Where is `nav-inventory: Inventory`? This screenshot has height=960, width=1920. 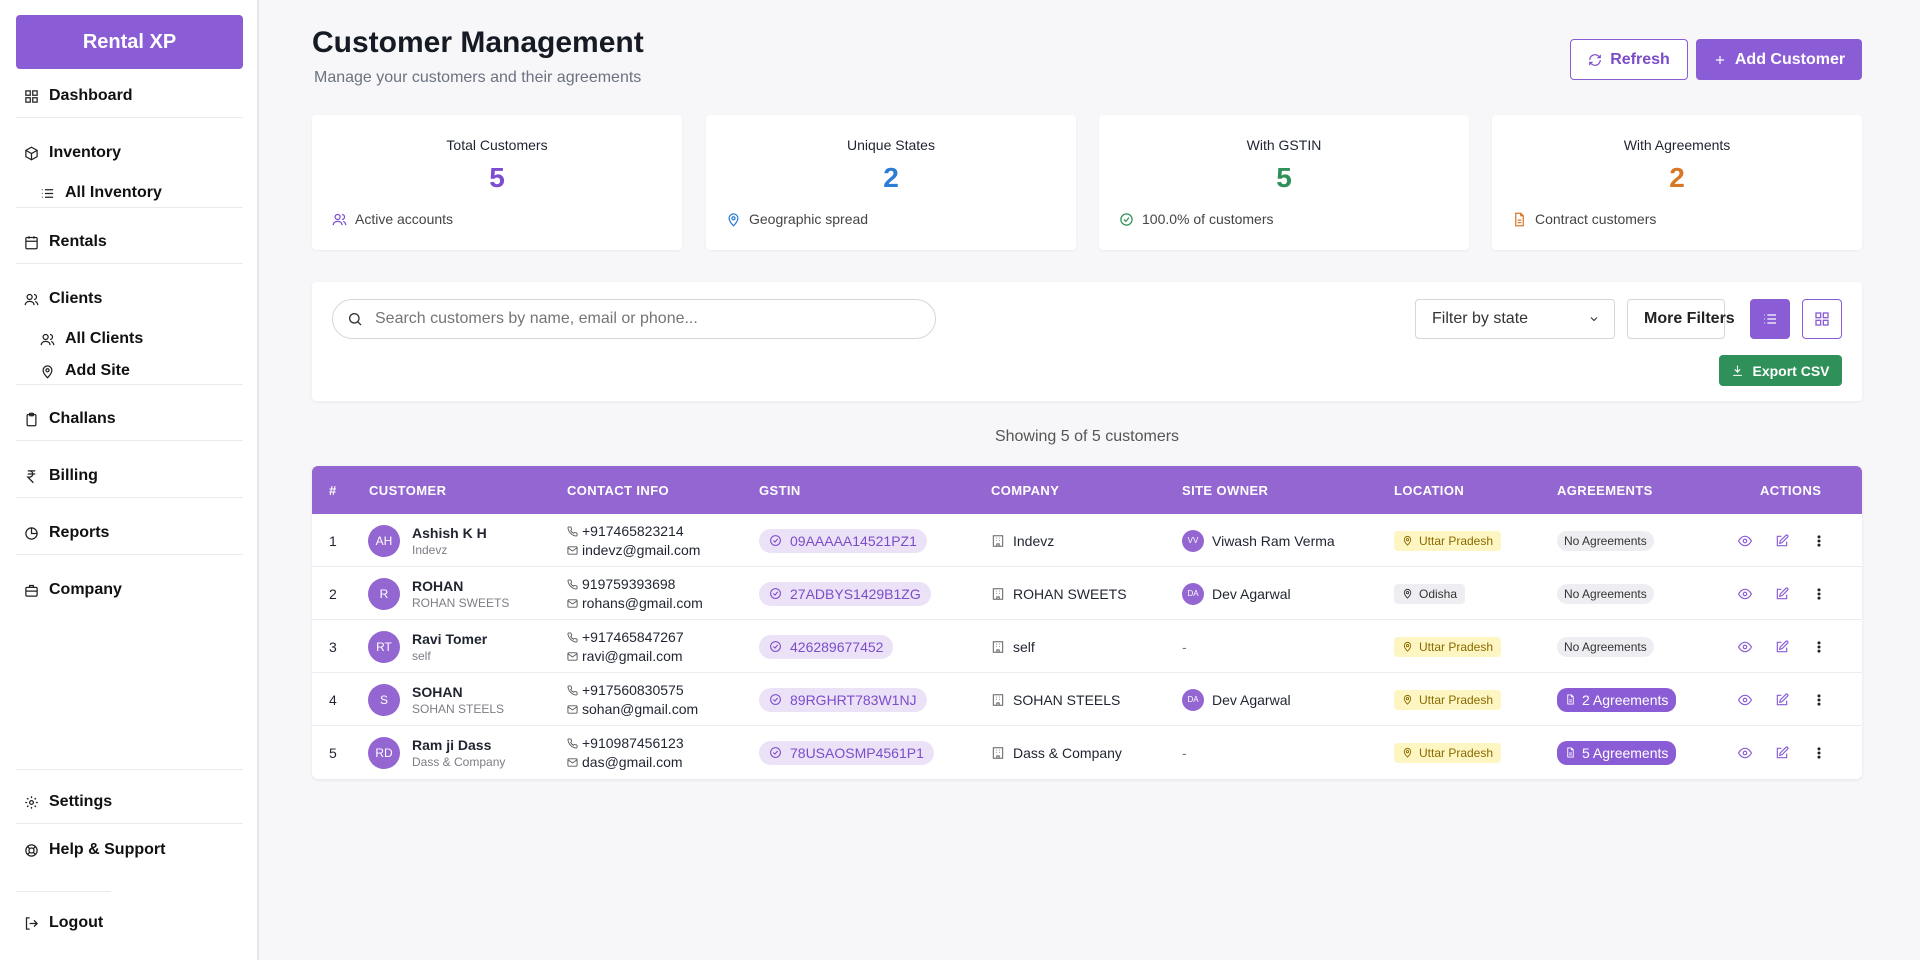
nav-inventory: Inventory is located at coordinates (72, 153).